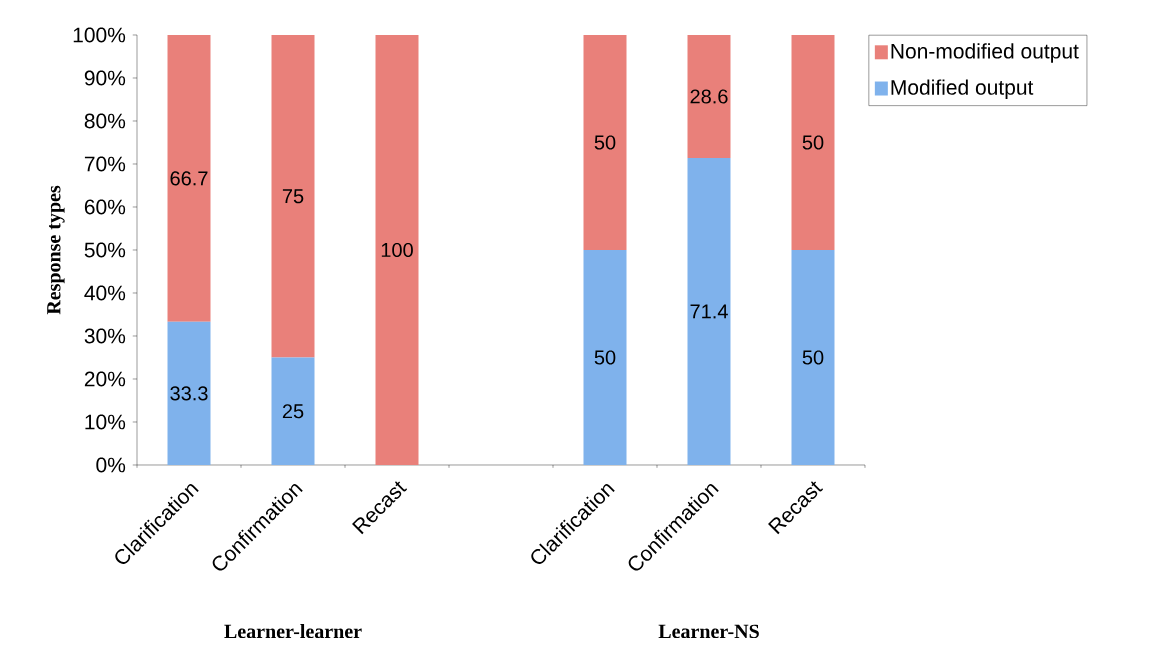 This screenshot has width=1157, height=655. What do you see at coordinates (105, 207) in the screenshot?
I see `y-tick-label: 60%` at bounding box center [105, 207].